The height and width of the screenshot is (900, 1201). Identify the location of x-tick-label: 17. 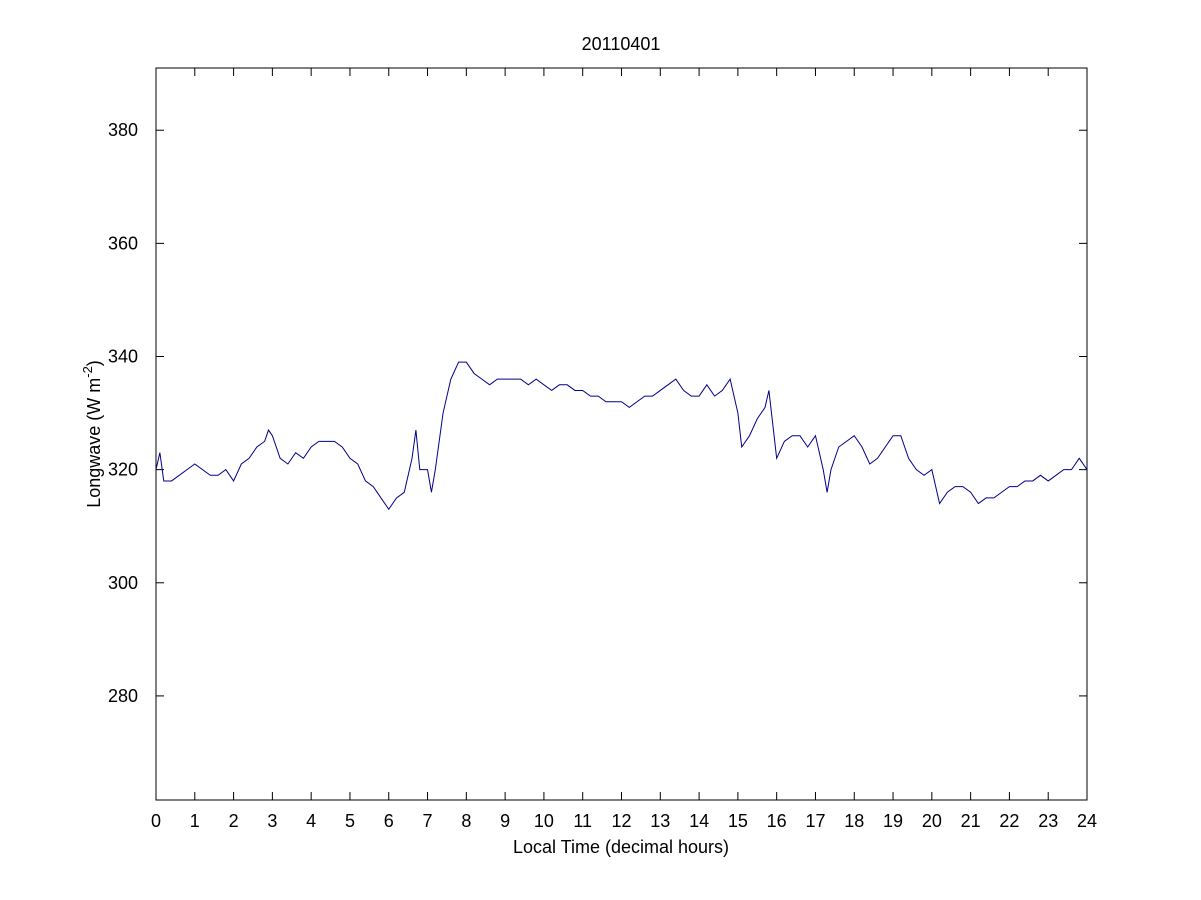
(815, 821).